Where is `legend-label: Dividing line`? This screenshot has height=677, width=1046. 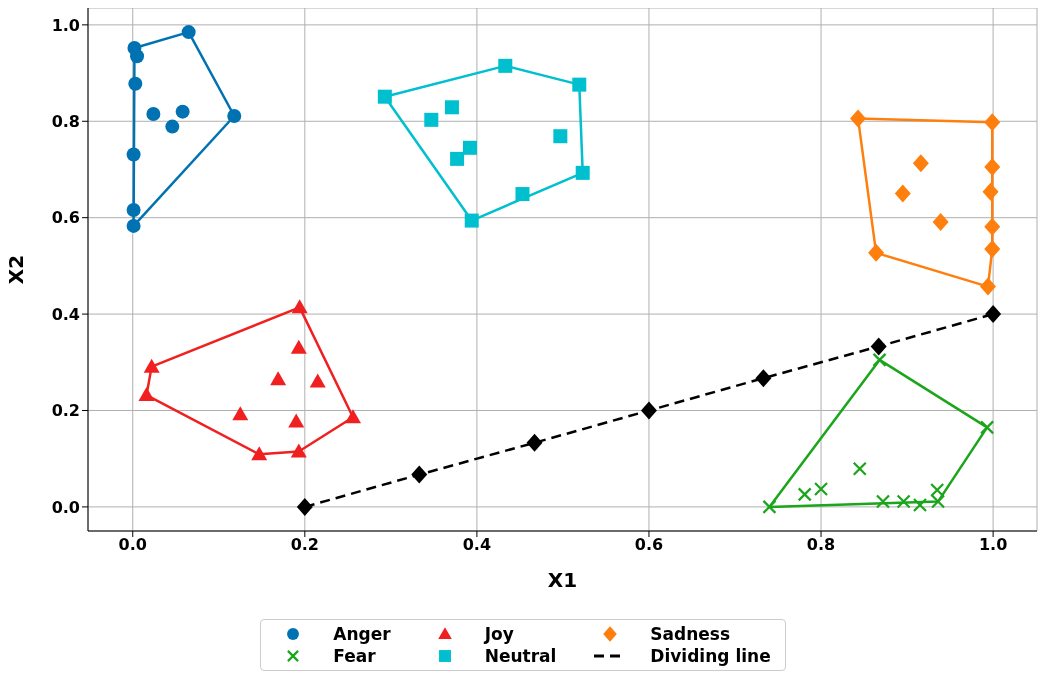
legend-label: Dividing line is located at coordinates (710, 656).